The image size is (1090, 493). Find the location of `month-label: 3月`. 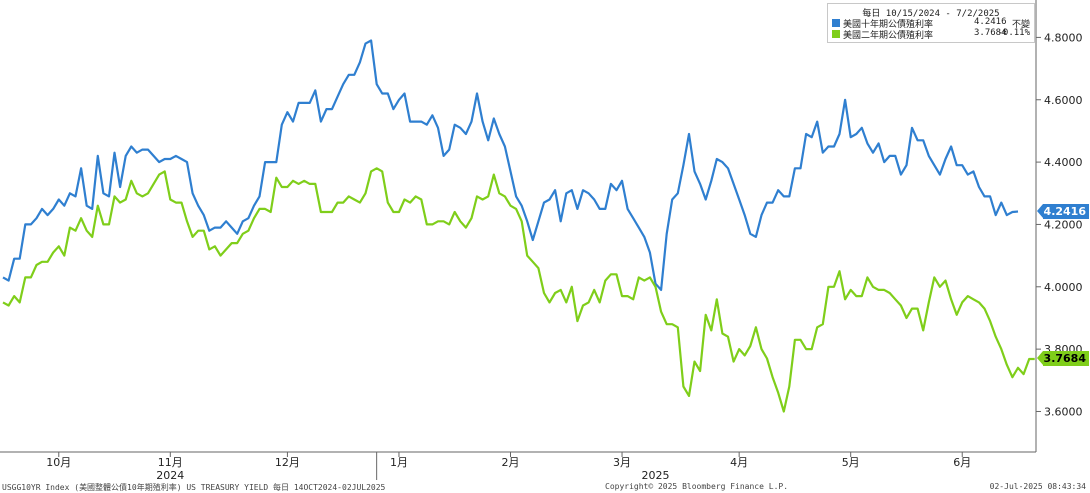

month-label: 3月 is located at coordinates (622, 462).